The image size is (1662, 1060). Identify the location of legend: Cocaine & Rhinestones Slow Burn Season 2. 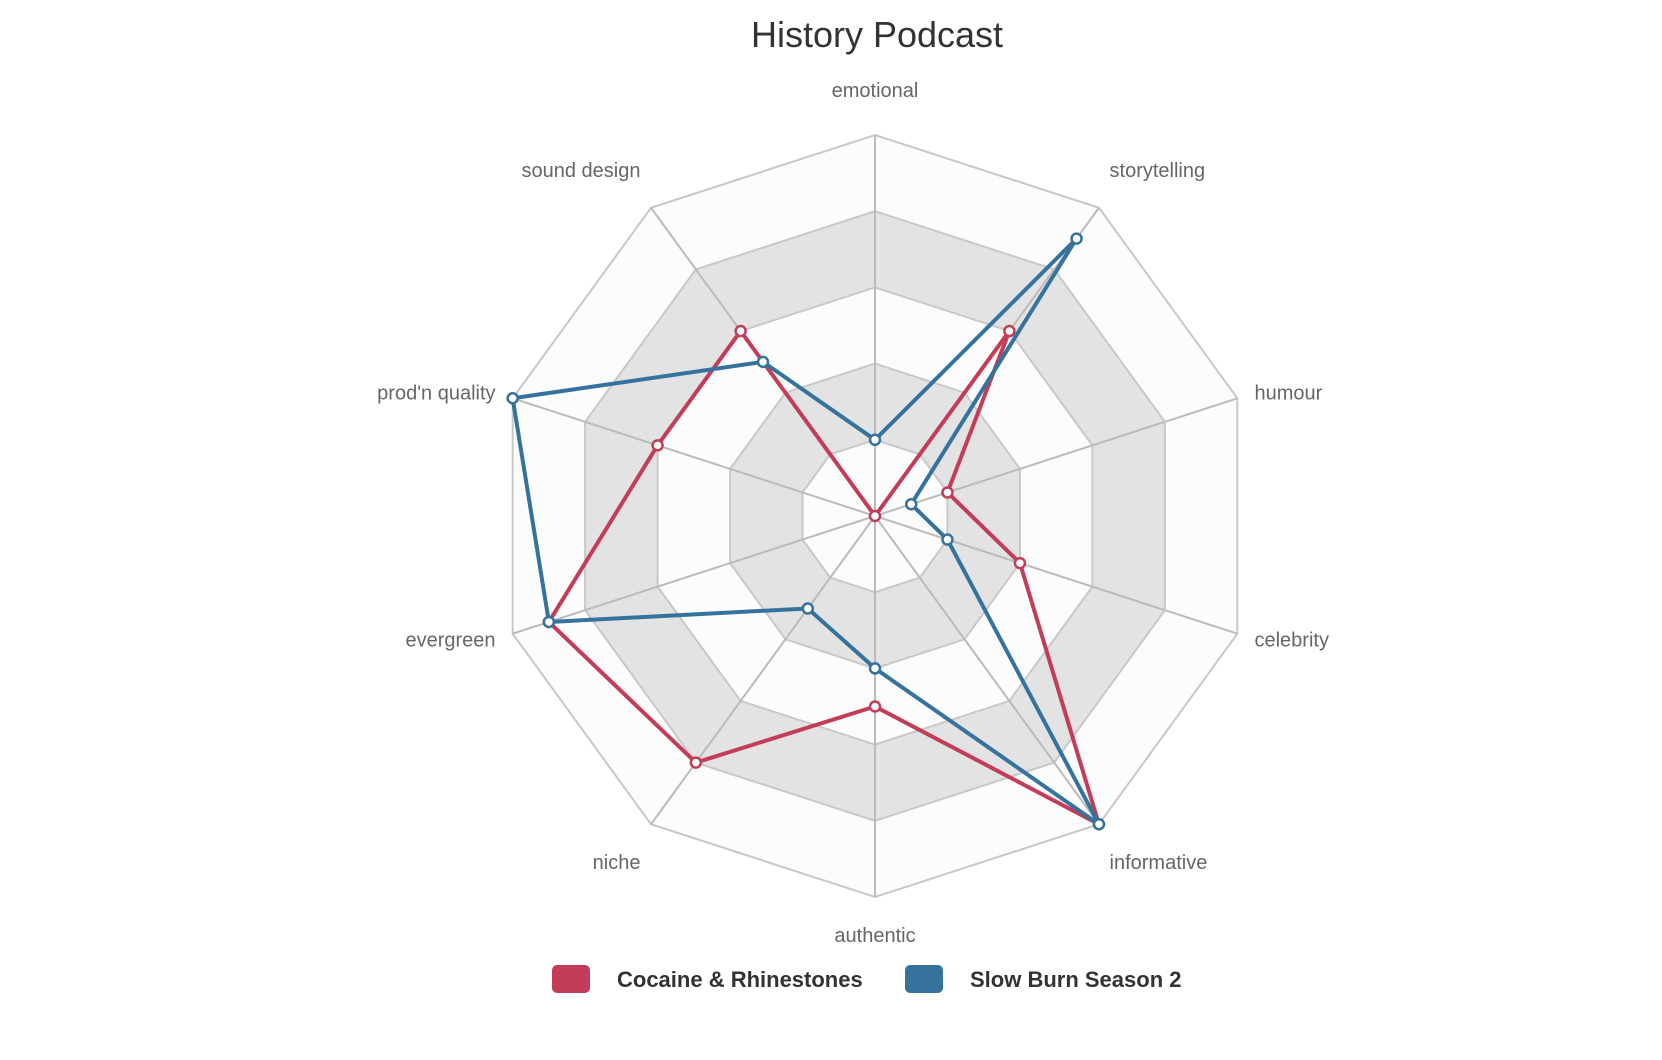
(867, 979).